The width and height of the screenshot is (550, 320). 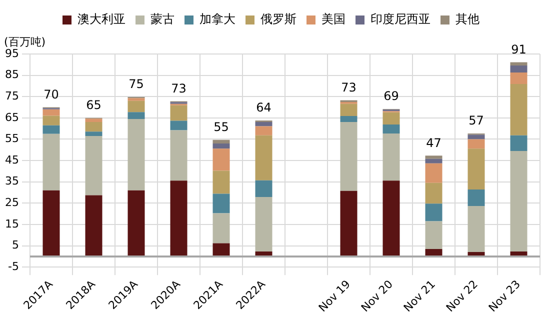 I want to click on legend-label: 加拿大, so click(x=218, y=19).